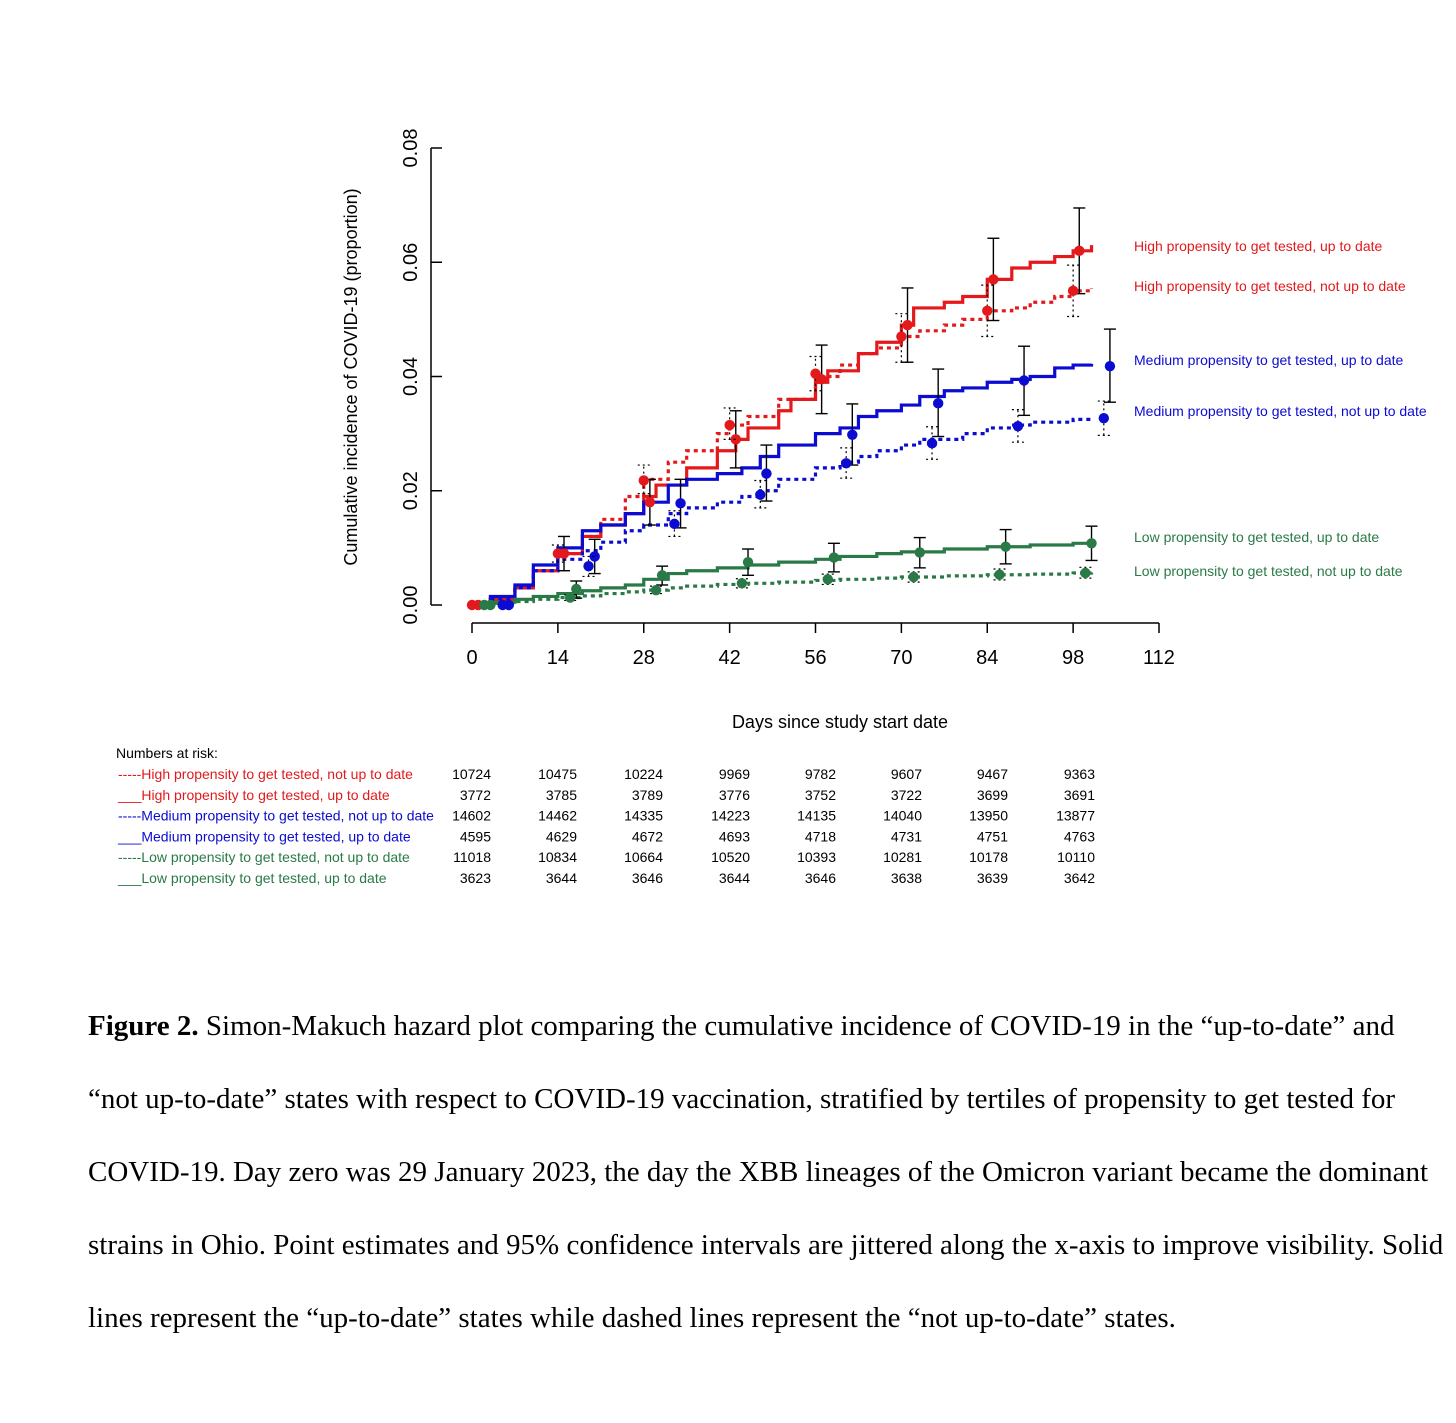 The image size is (1456, 1423). I want to click on point-estimates, so click(791, 409).